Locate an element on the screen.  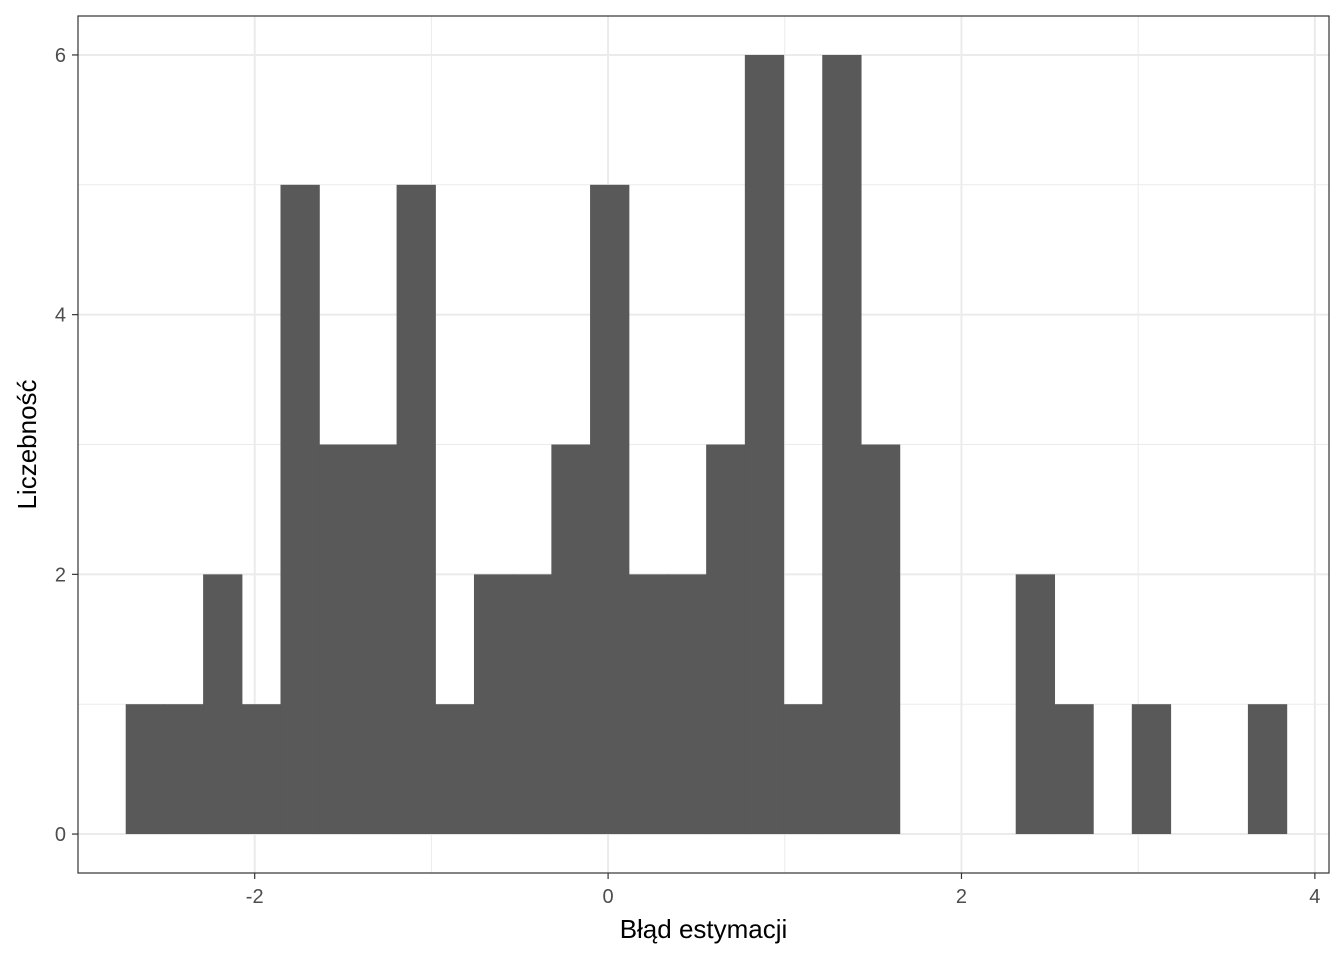
x-tick-label: 0 is located at coordinates (608, 897).